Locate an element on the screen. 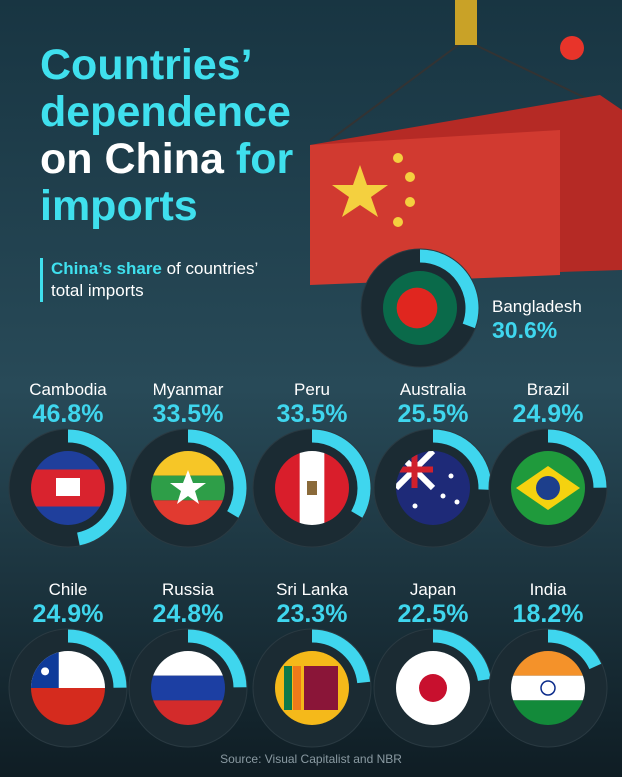 Image resolution: width=622 pixels, height=777 pixels. title-parts: for imports is located at coordinates (167, 182).